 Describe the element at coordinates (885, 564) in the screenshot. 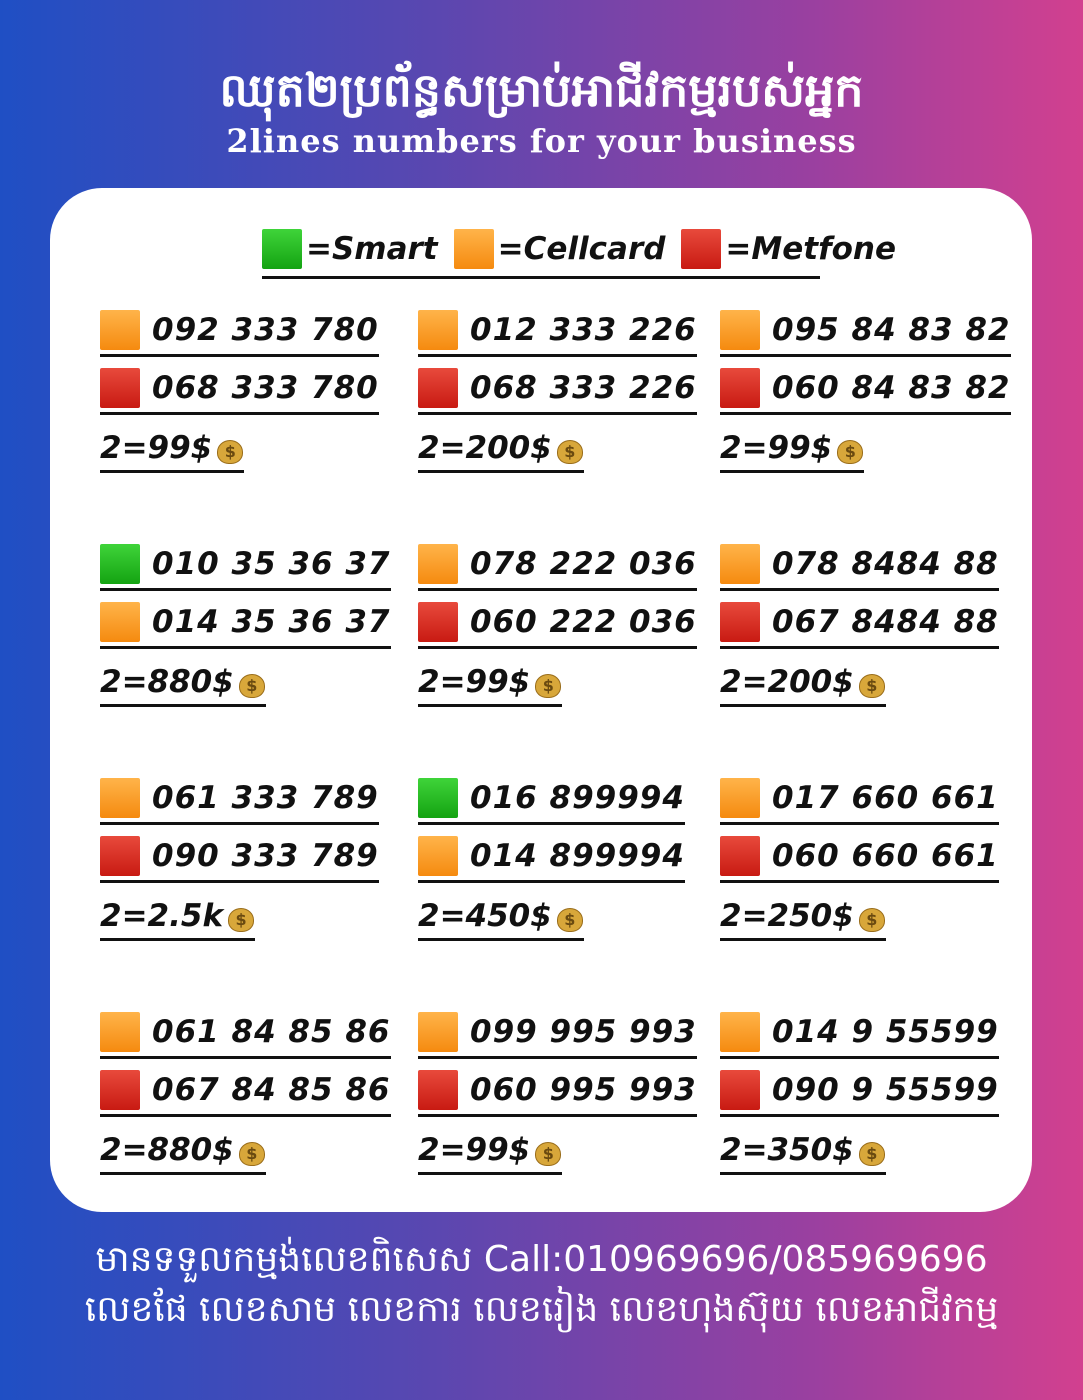

I see `phone-number: 078 8484 88` at that location.